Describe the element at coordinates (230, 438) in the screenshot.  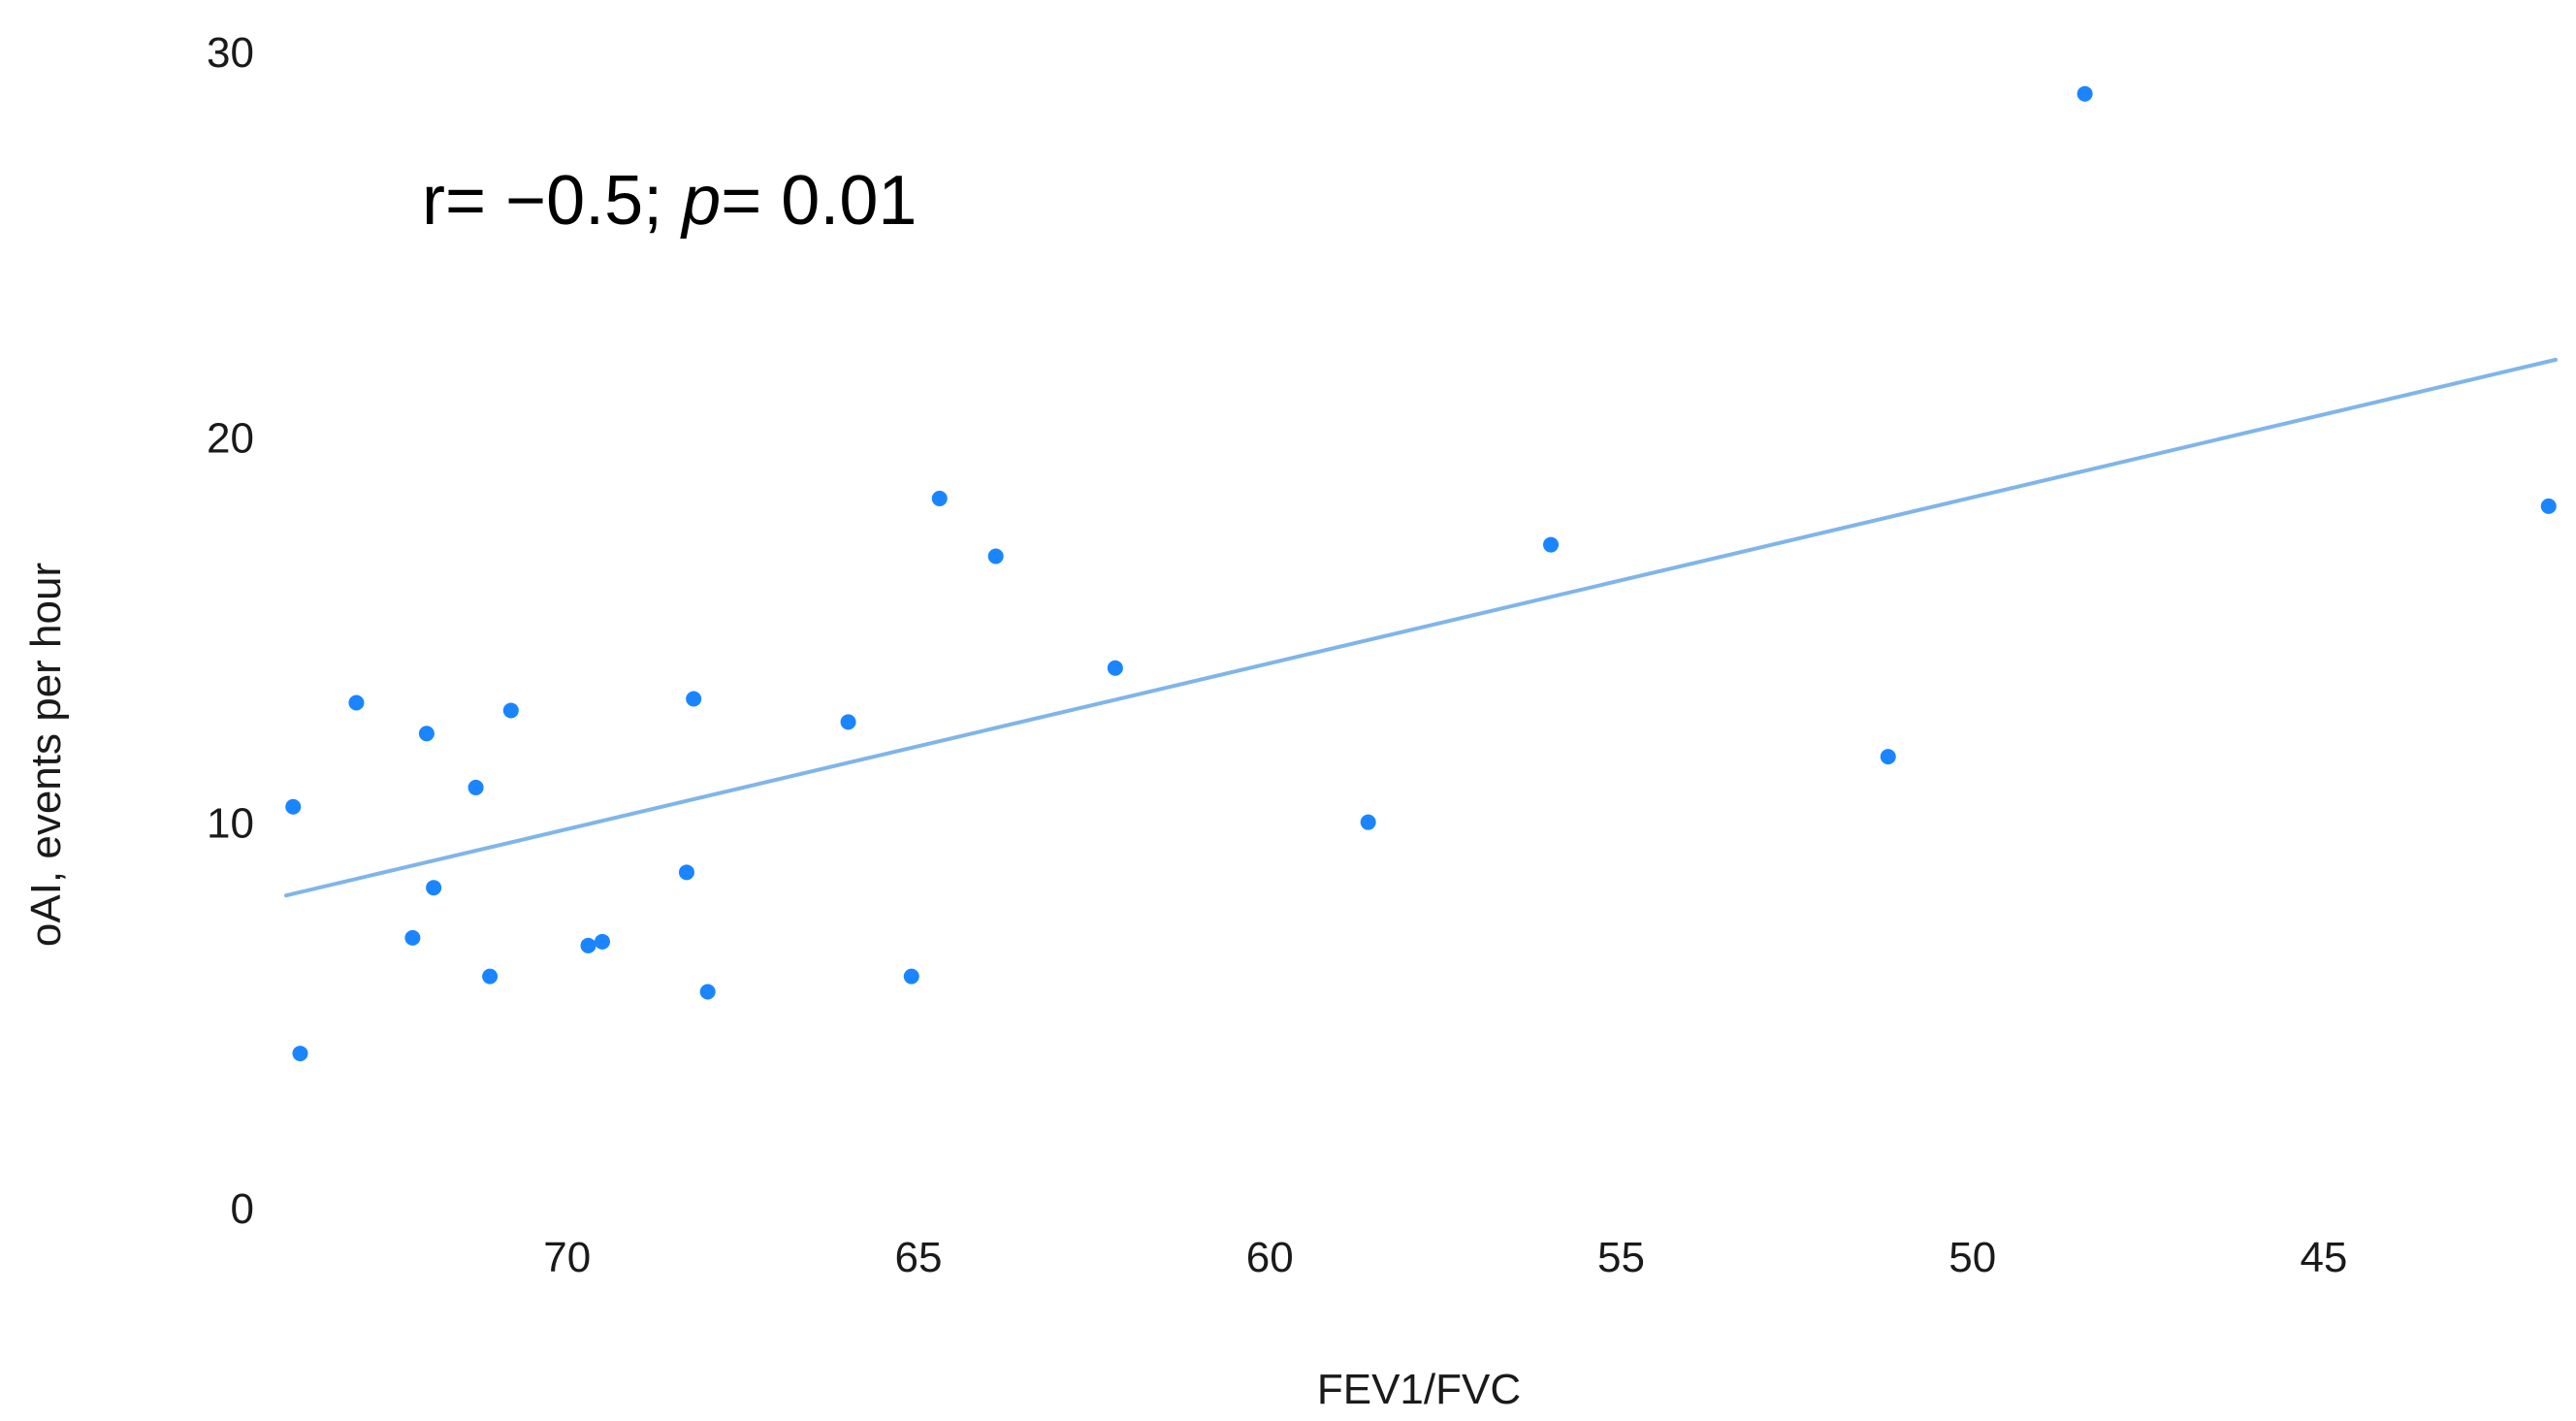
I see `y-tick-label: 20` at that location.